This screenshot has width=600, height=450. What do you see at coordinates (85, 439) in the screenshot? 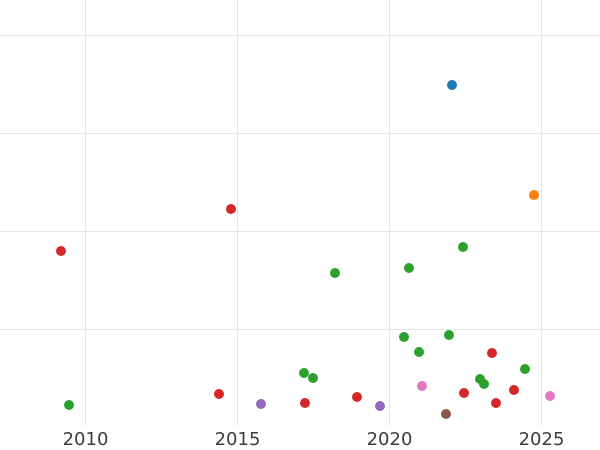
I see `x-tick-label: 2010` at bounding box center [85, 439].